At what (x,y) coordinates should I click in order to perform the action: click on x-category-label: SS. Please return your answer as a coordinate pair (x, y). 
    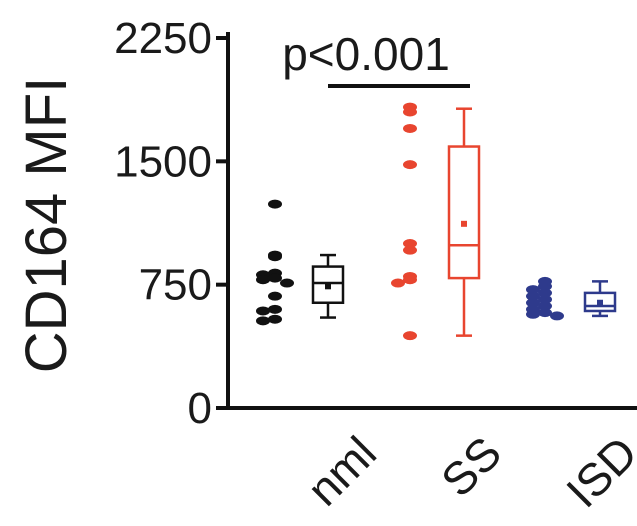
    Looking at the image, I should click on (471, 466).